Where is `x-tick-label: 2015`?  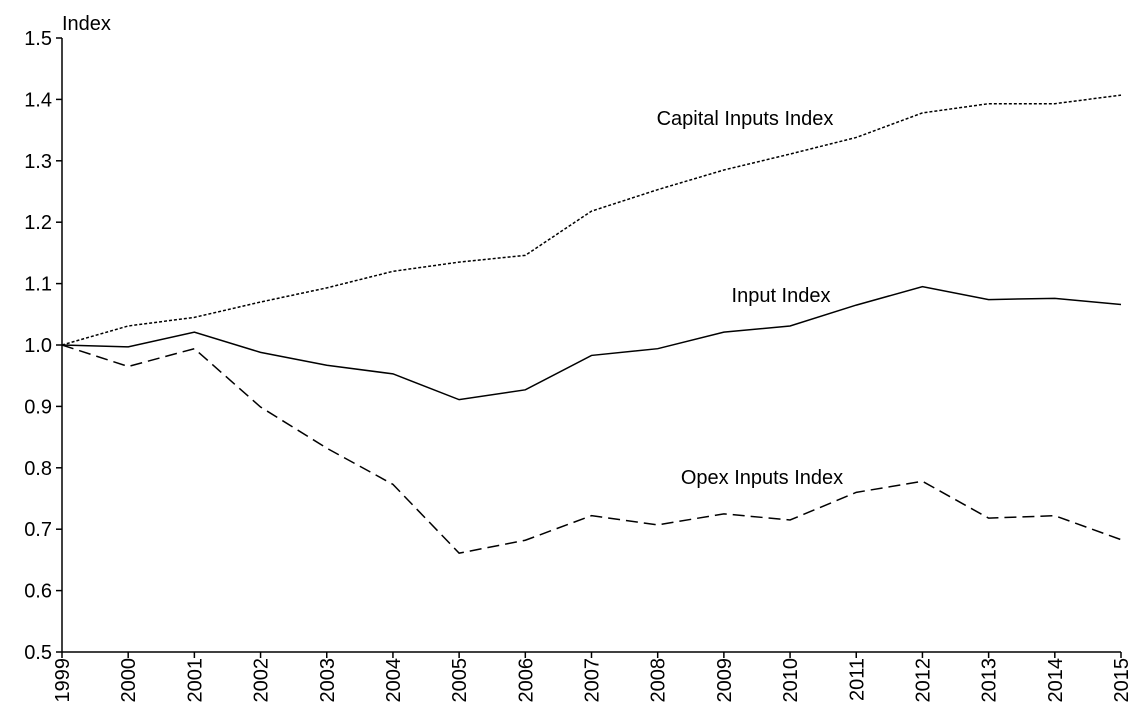
x-tick-label: 2015 is located at coordinates (1121, 680).